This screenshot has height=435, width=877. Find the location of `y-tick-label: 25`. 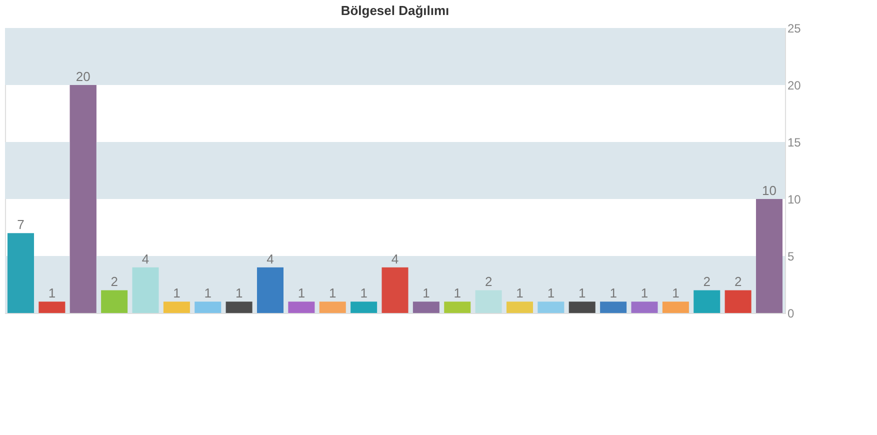

y-tick-label: 25 is located at coordinates (795, 29).